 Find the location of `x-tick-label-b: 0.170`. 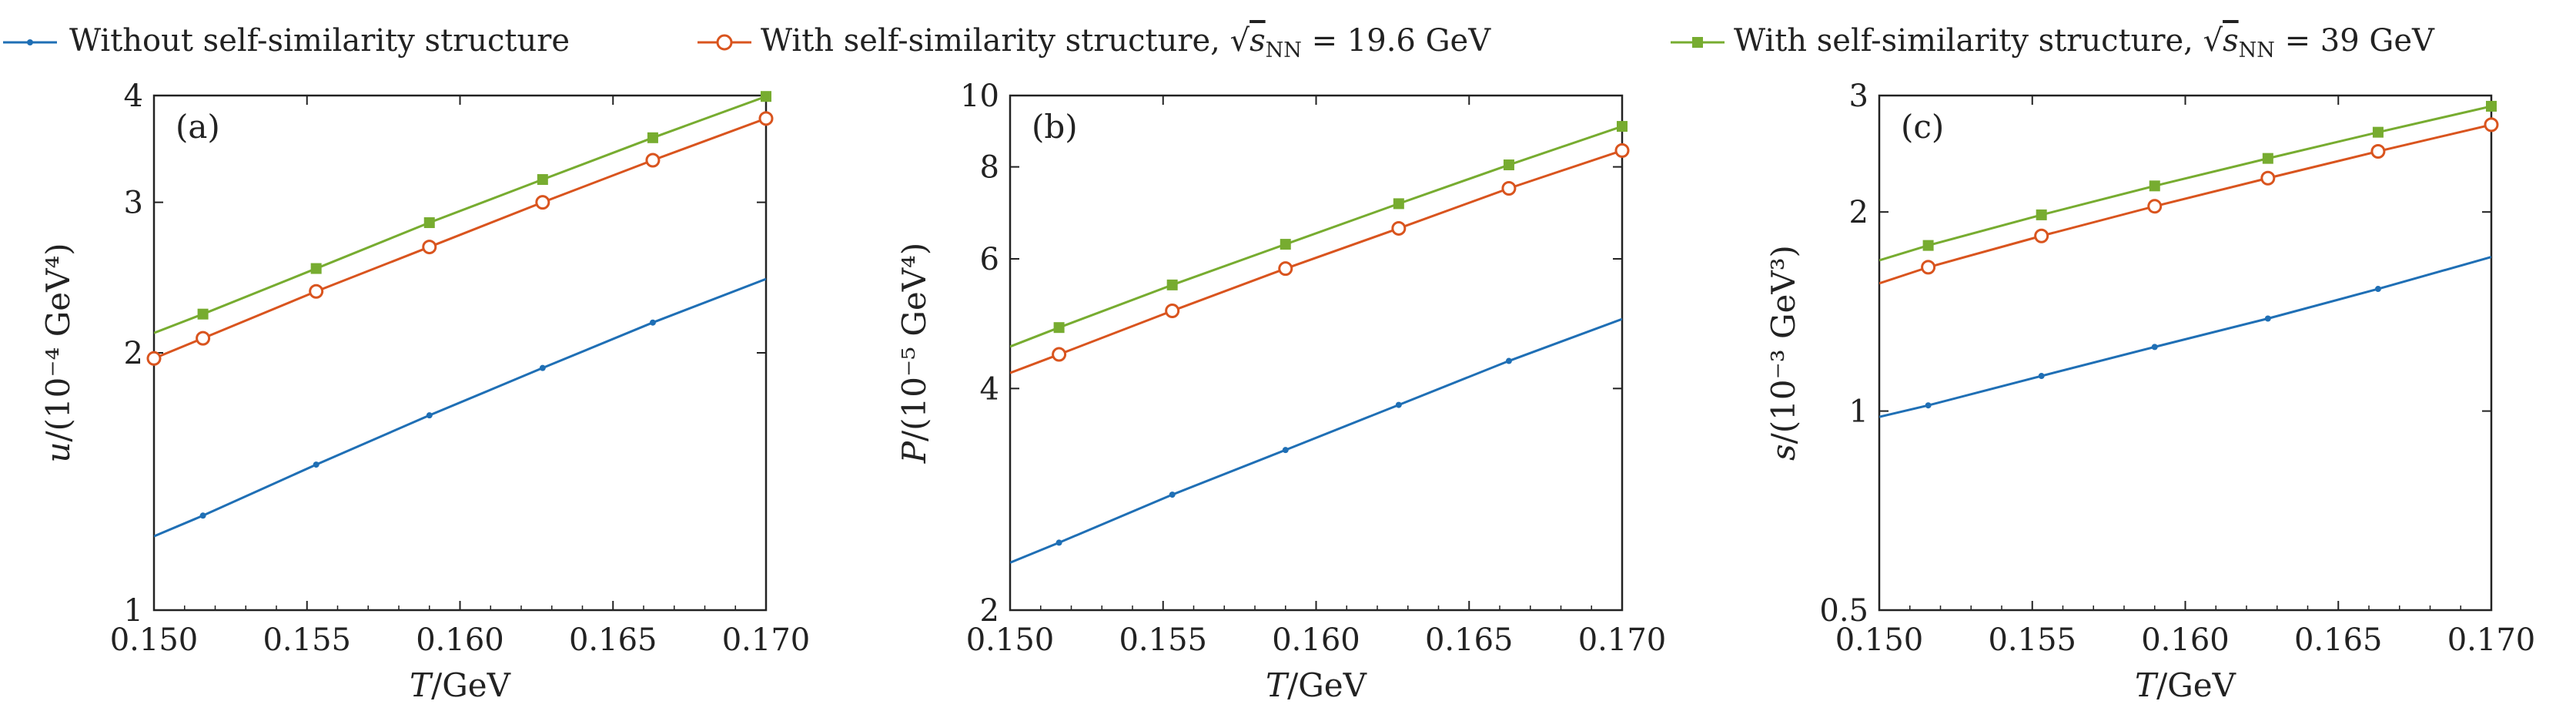

x-tick-label-b: 0.170 is located at coordinates (1623, 640).